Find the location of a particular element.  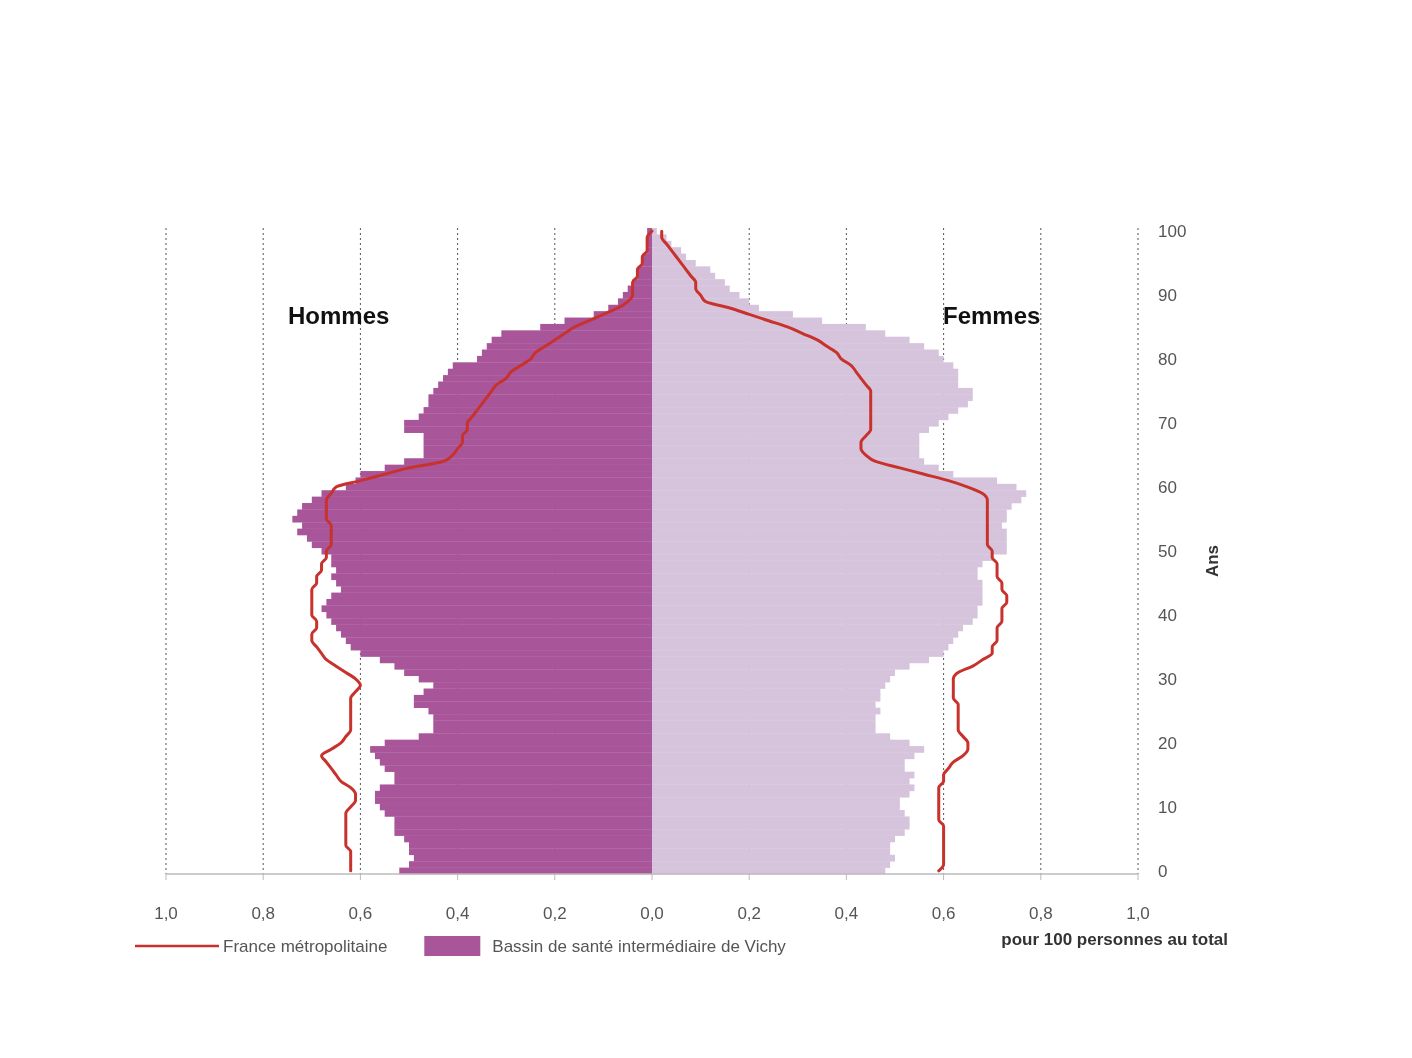

y-tick-label: 20 is located at coordinates (1167, 743).